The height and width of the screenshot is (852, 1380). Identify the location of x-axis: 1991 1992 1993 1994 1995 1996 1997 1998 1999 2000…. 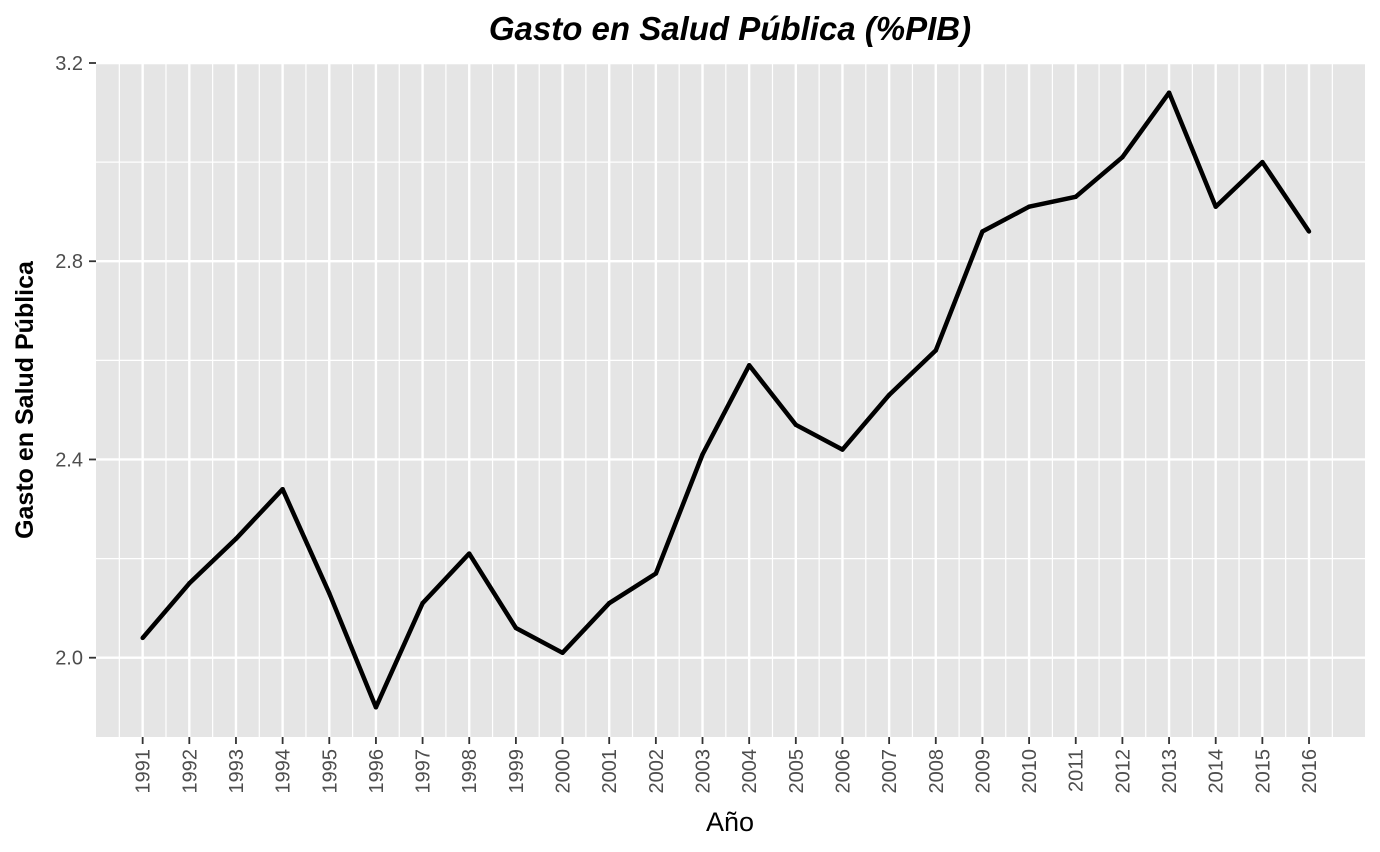
(727, 765).